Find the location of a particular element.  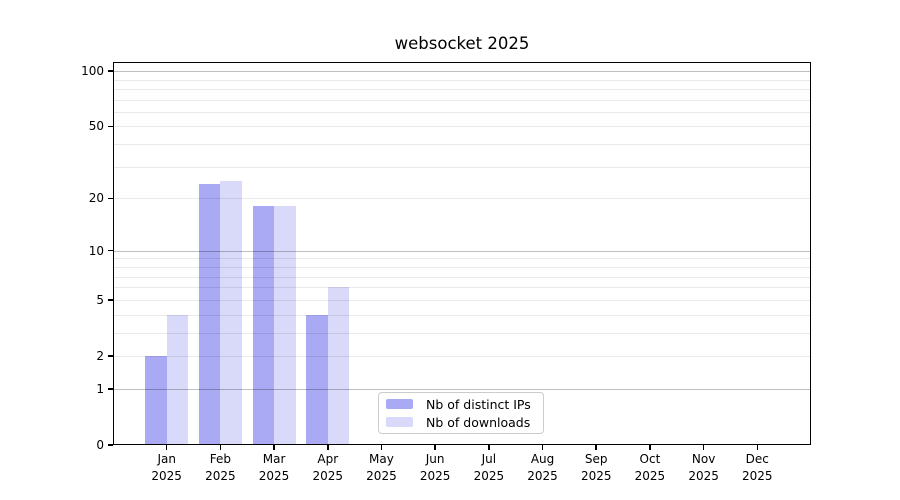

legend-label: Nb of downloads is located at coordinates (478, 422).